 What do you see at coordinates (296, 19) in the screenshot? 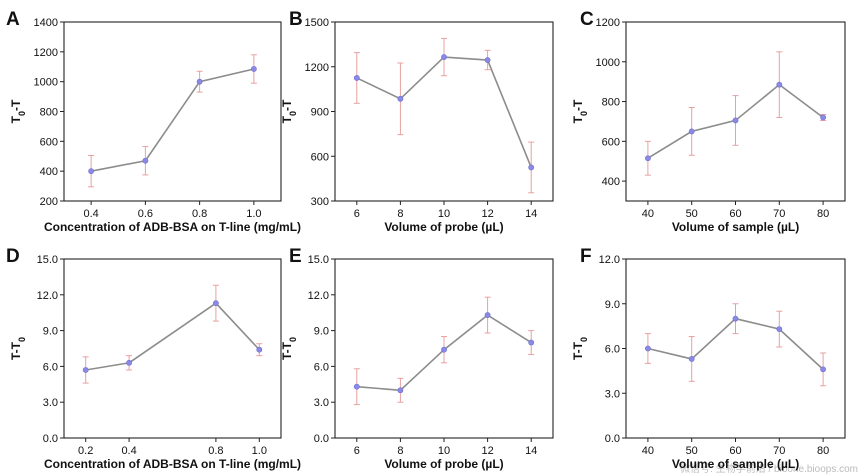
I see `panel-label: B` at bounding box center [296, 19].